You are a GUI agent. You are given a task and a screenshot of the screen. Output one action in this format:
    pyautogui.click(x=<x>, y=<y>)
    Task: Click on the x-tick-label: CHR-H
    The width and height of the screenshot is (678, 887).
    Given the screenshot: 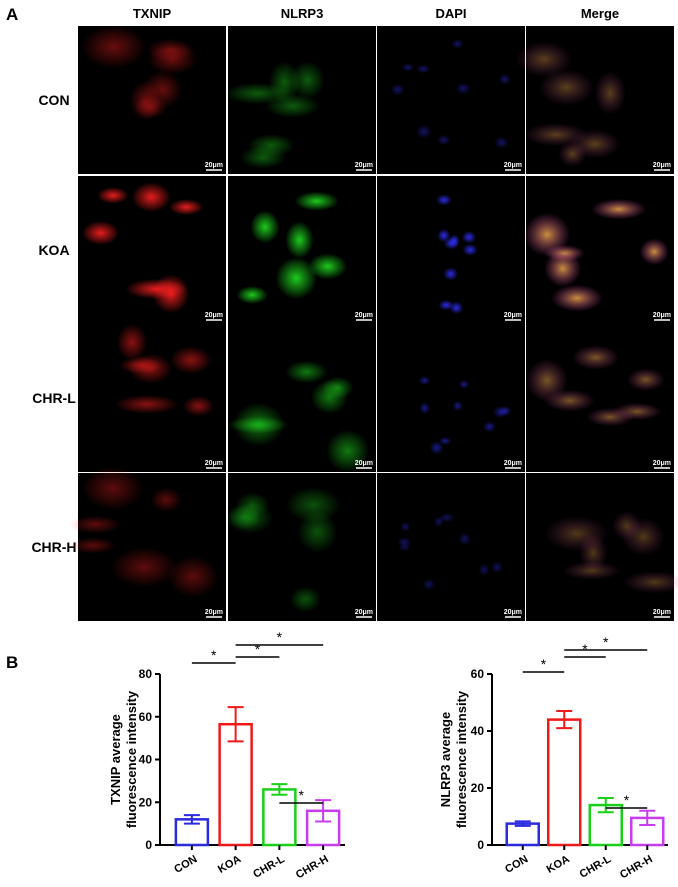 What is the action you would take?
    pyautogui.click(x=636, y=867)
    